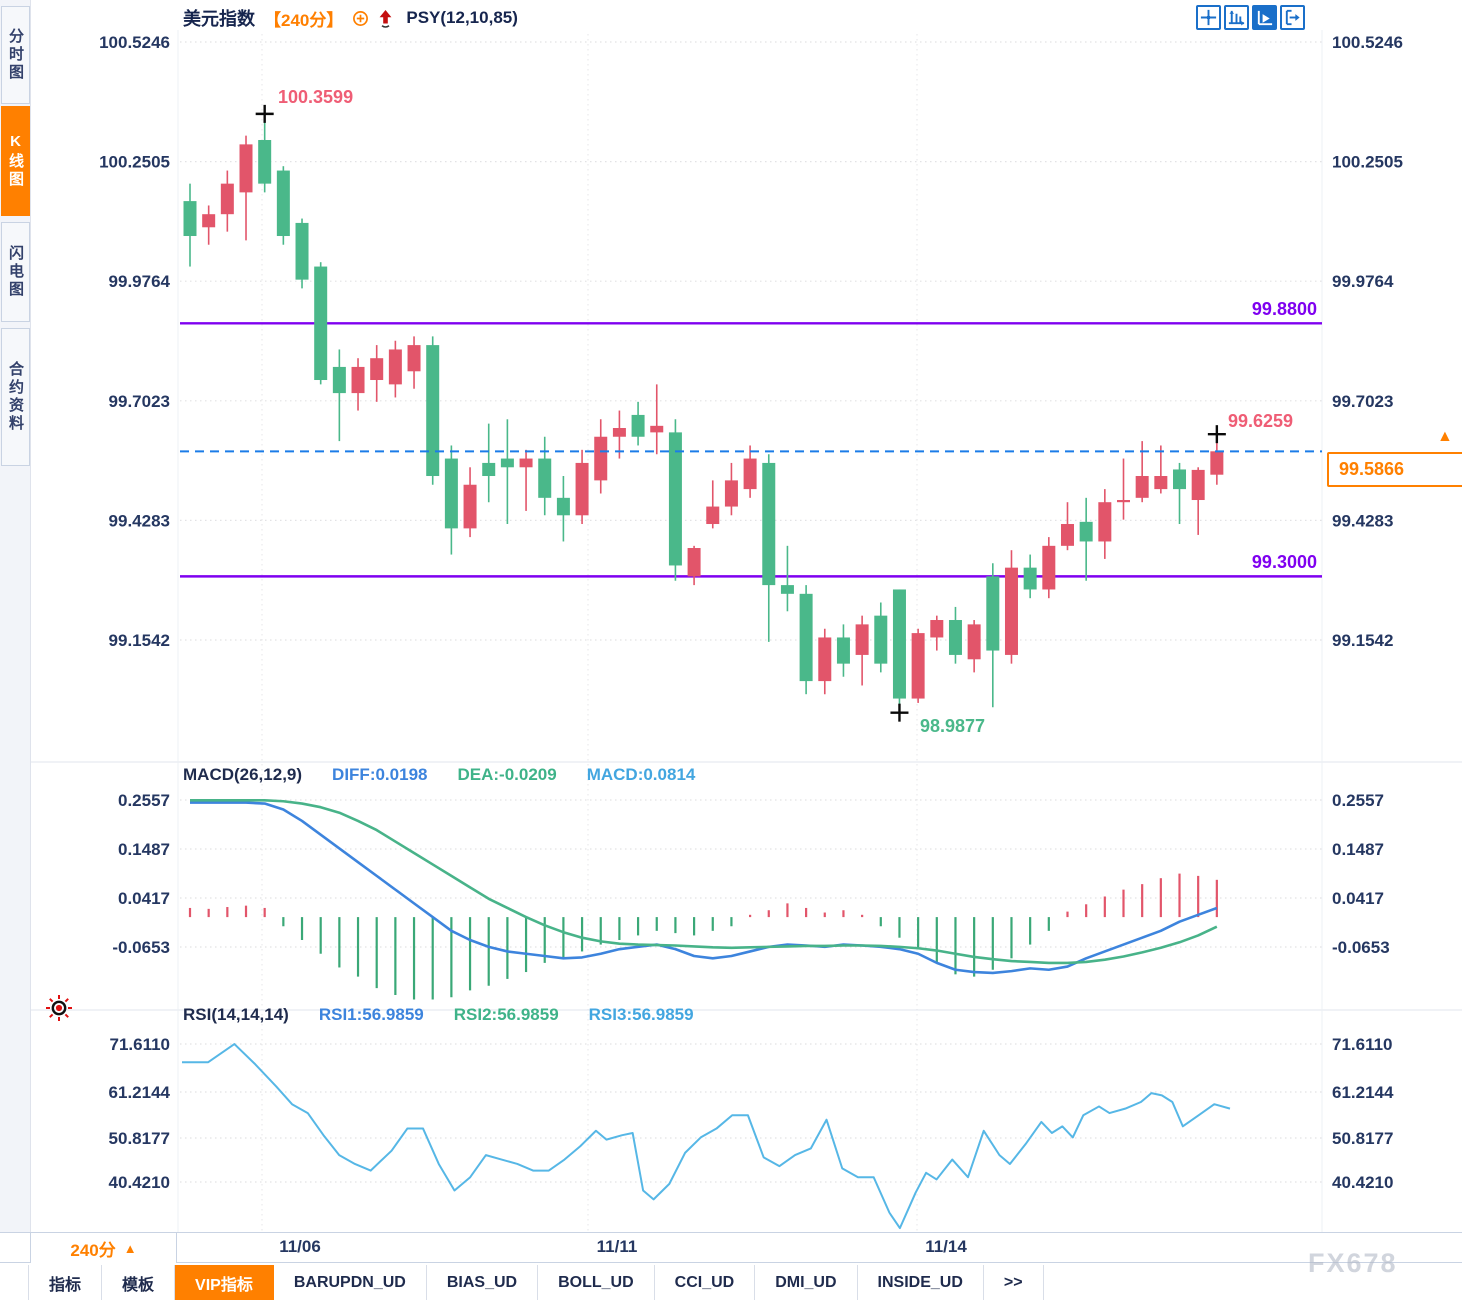 This screenshot has width=1462, height=1300. Describe the element at coordinates (731, 1247) in the screenshot. I see `x-axis-row: 240分 ▲ 11/06 11/11 11/14` at that location.